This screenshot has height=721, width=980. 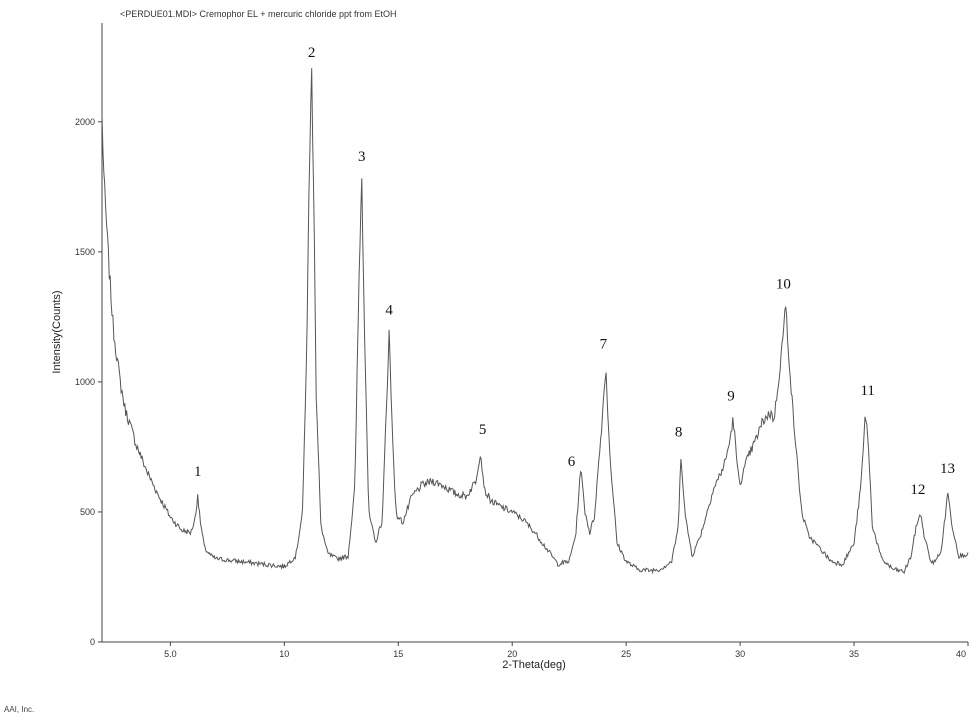 What do you see at coordinates (740, 654) in the screenshot?
I see `x-tick-label: 30` at bounding box center [740, 654].